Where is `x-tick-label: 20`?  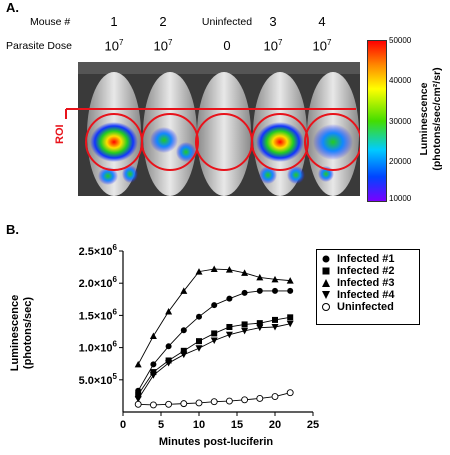
x-tick-label: 20 is located at coordinates (275, 425).